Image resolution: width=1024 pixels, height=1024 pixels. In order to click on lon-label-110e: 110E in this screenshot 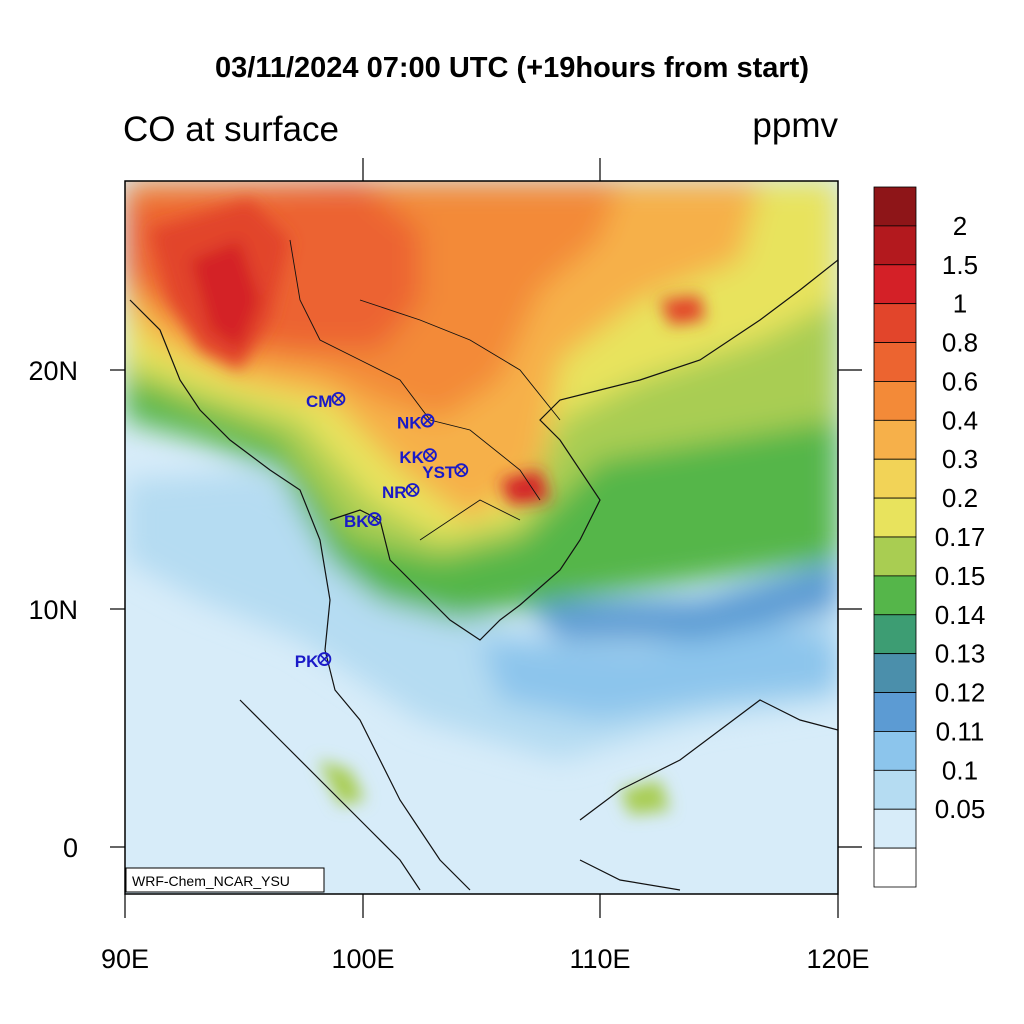, I will do `click(599, 959)`.